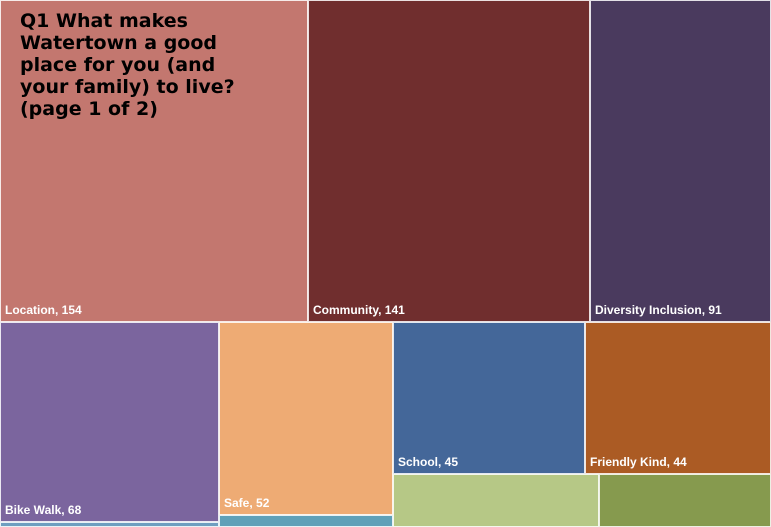 The image size is (771, 527). Describe the element at coordinates (638, 462) in the screenshot. I see `tile-label-friendly-kind: Friendly Kind, 44` at that location.